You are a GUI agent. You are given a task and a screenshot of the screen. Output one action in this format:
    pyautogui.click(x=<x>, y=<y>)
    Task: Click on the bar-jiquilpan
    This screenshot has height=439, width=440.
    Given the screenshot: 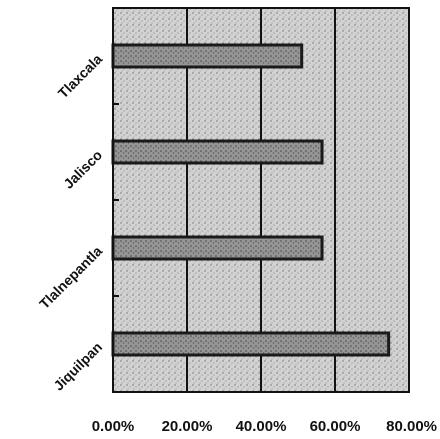 What is the action you would take?
    pyautogui.click(x=251, y=344)
    